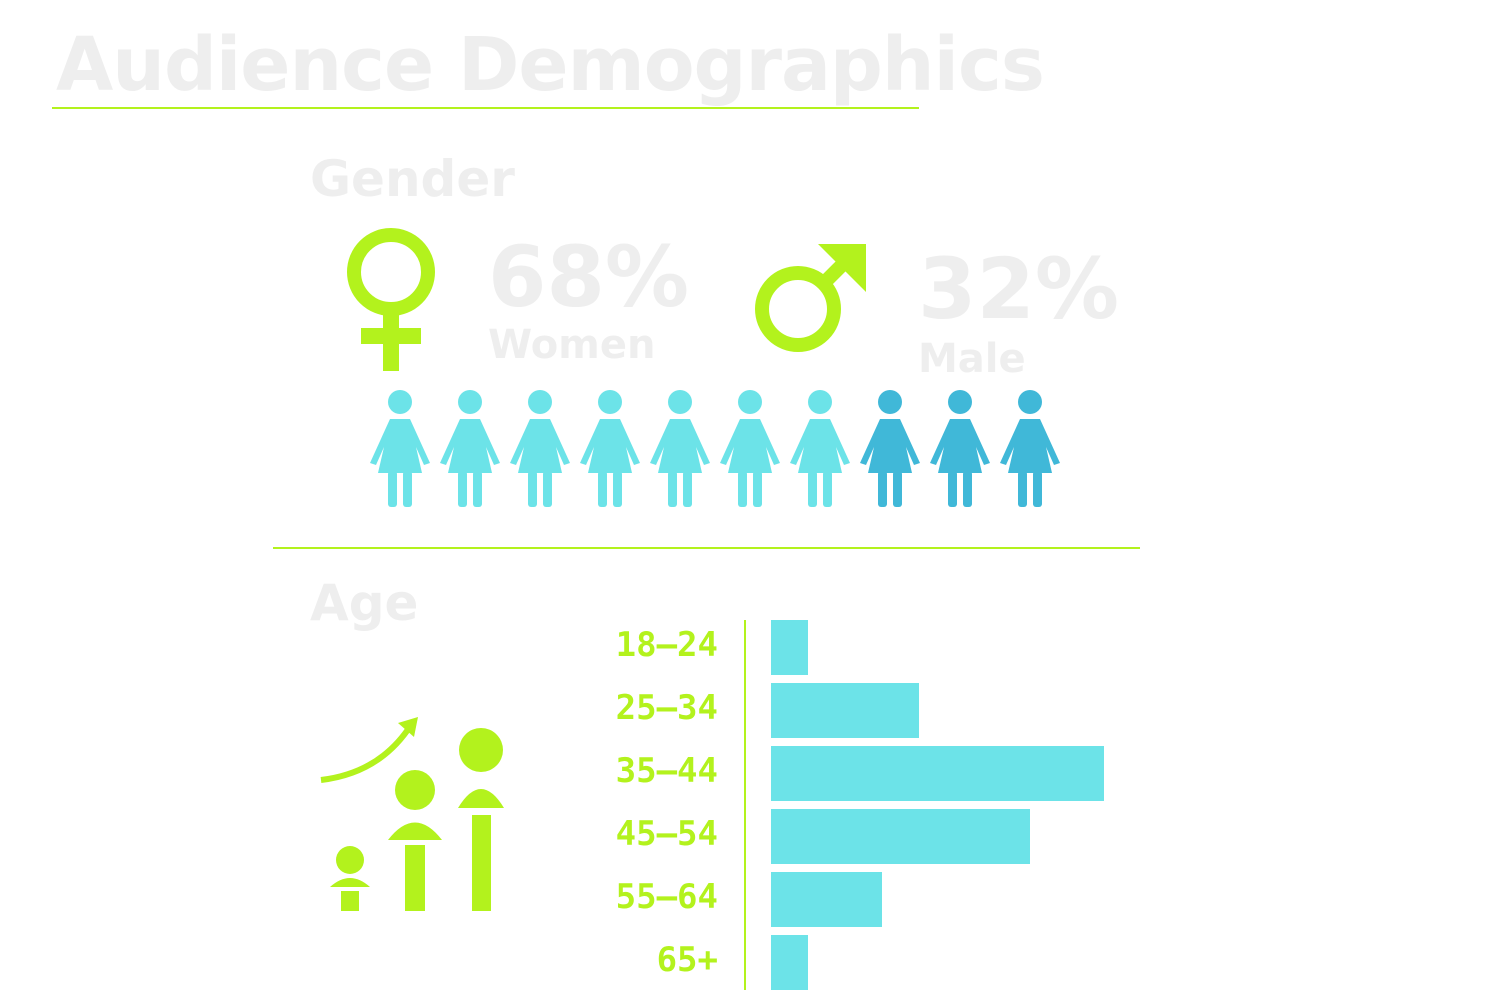  What do you see at coordinates (666, 708) in the screenshot?
I see `age-category-label: 25–34` at bounding box center [666, 708].